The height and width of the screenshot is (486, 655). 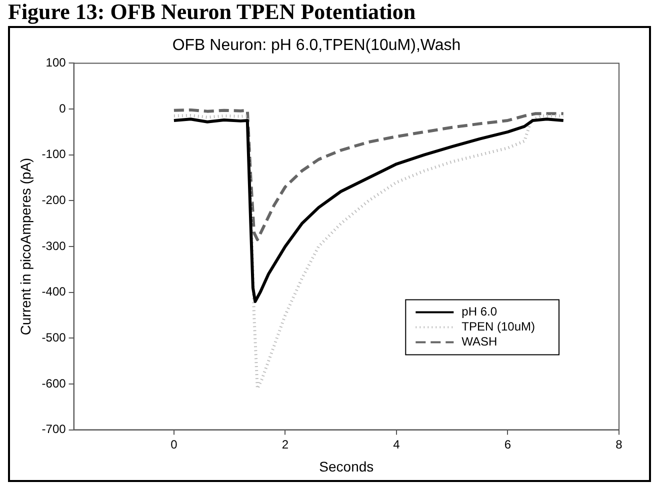 What do you see at coordinates (54, 429) in the screenshot?
I see `y-tick-label: -700` at bounding box center [54, 429].